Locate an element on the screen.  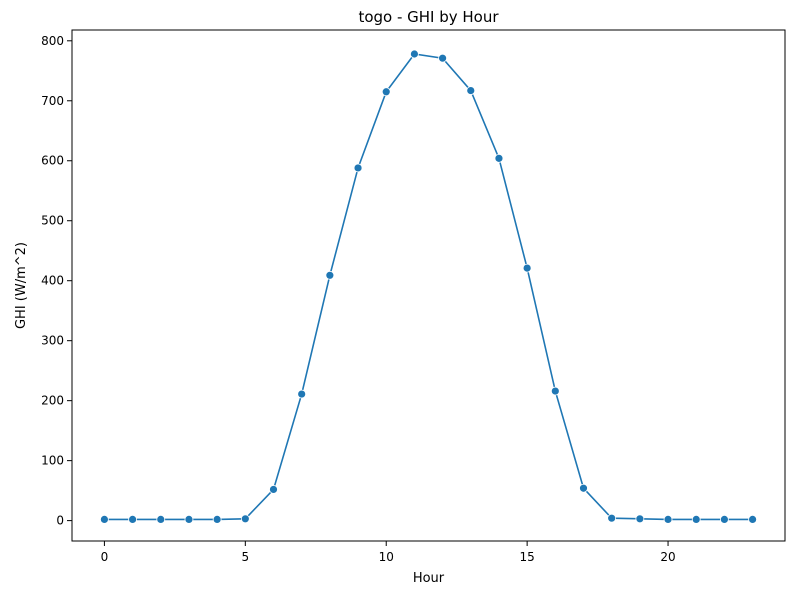
x-tick-label: 20 is located at coordinates (667, 557).